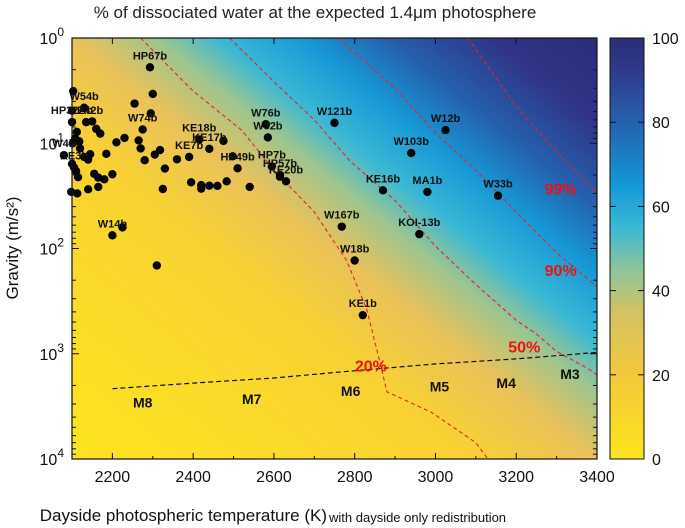 This screenshot has width=685, height=528. Describe the element at coordinates (440, 387) in the screenshot. I see `mass-label: M5` at that location.